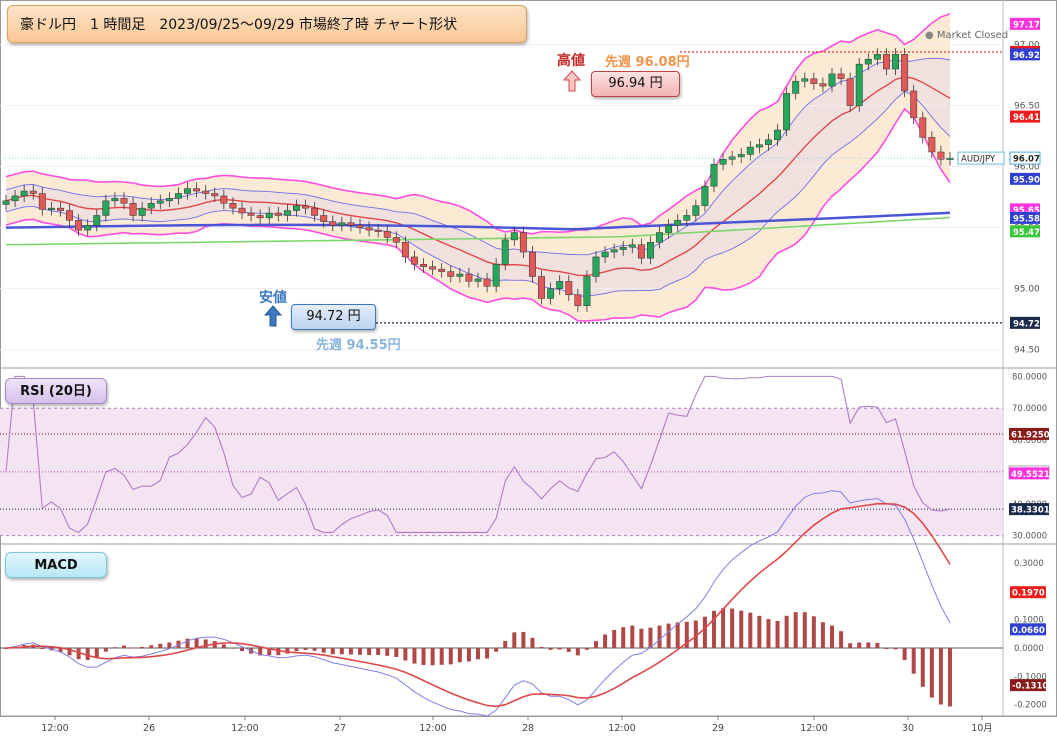 This screenshot has height=737, width=1057. I want to click on price-tick-label: 95.00, so click(1027, 290).